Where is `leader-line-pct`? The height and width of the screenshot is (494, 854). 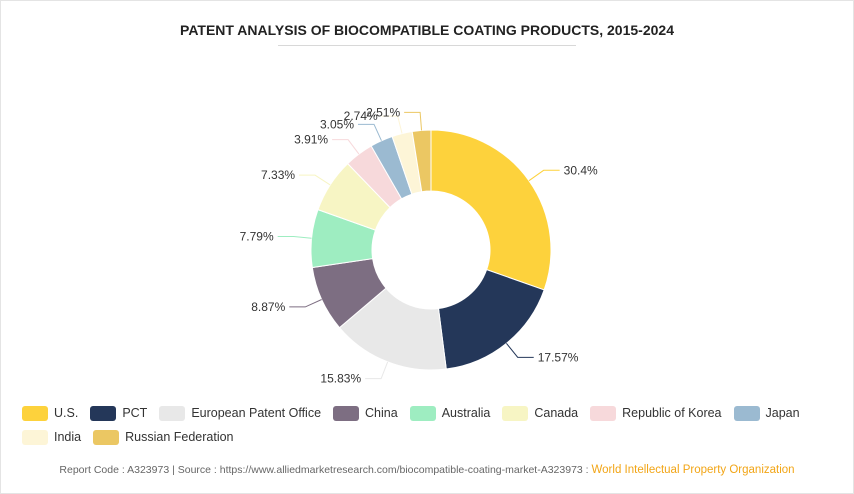 leader-line-pct is located at coordinates (520, 350).